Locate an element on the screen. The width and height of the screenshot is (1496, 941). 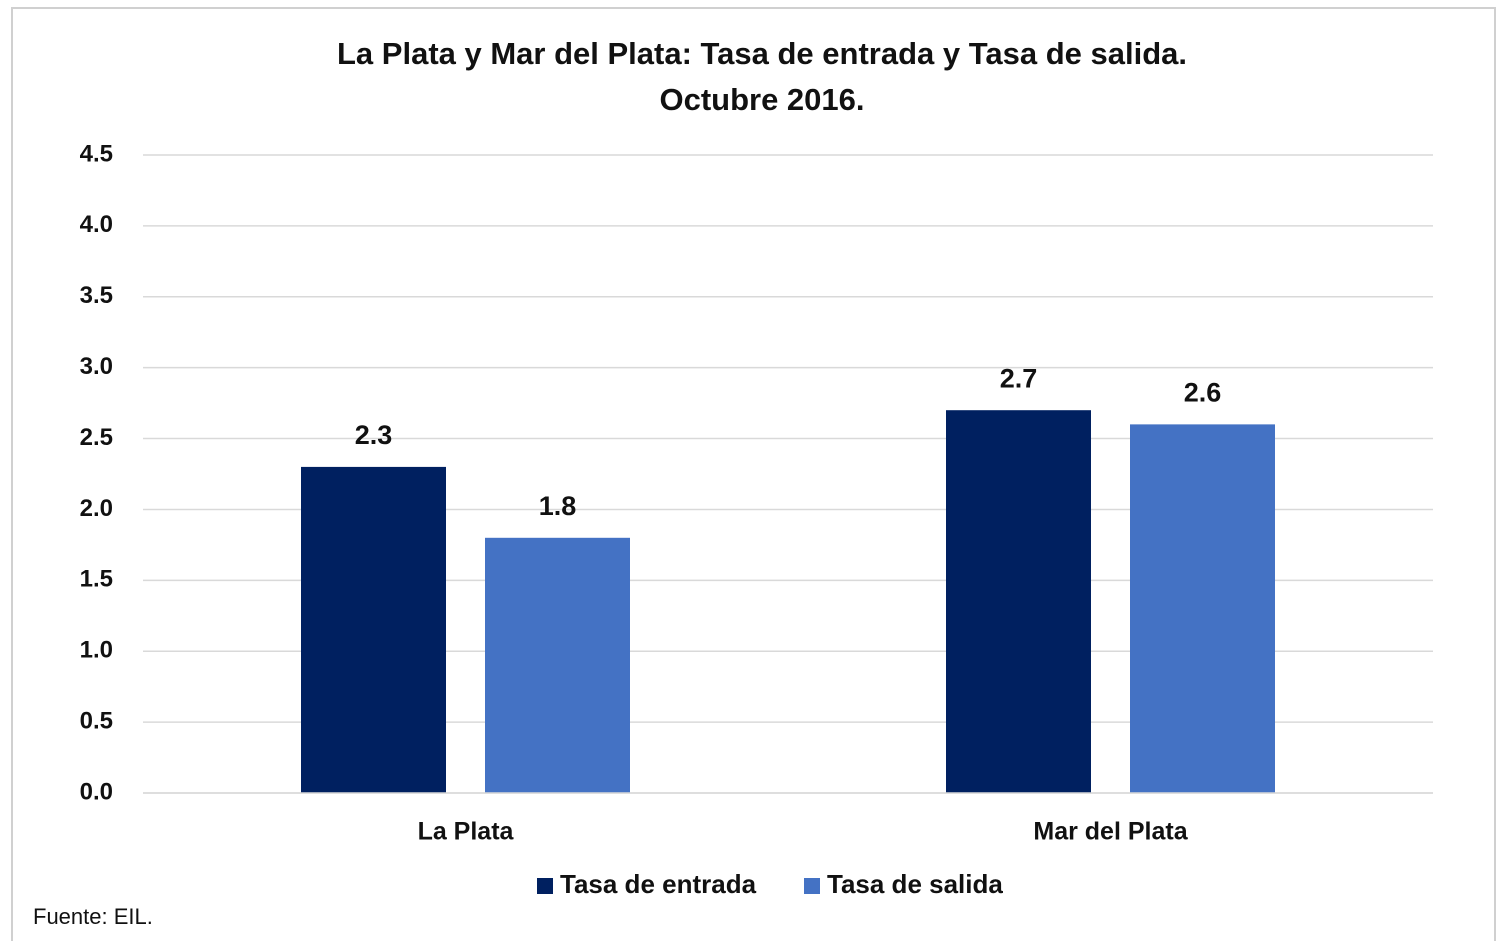
y-tick-label: 4.5 is located at coordinates (96, 153).